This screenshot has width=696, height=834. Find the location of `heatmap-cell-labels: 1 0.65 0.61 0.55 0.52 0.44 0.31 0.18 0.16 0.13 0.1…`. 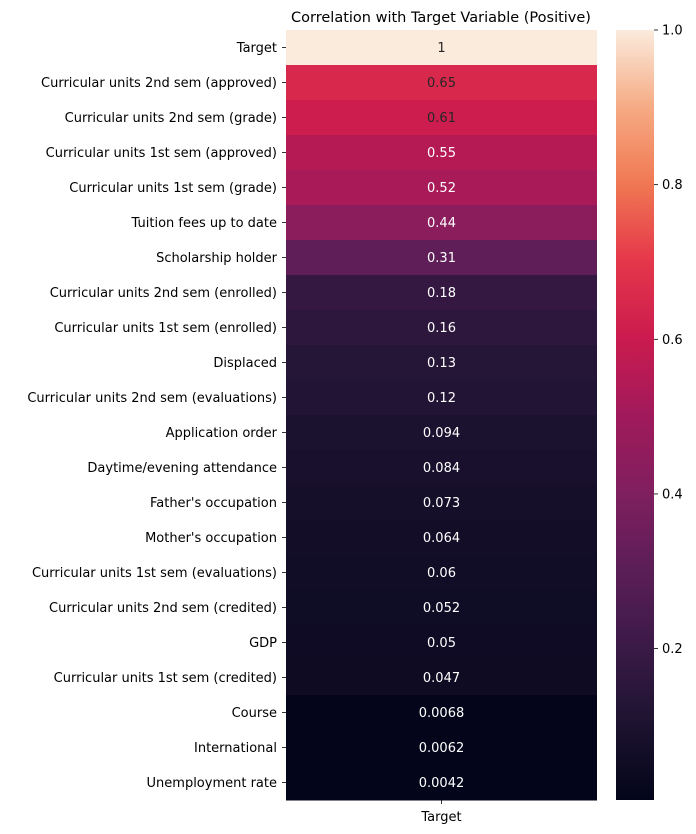

heatmap-cell-labels: 1 0.65 0.61 0.55 0.52 0.44 0.31 0.18 0.16 0.13 0.1… is located at coordinates (442, 416).